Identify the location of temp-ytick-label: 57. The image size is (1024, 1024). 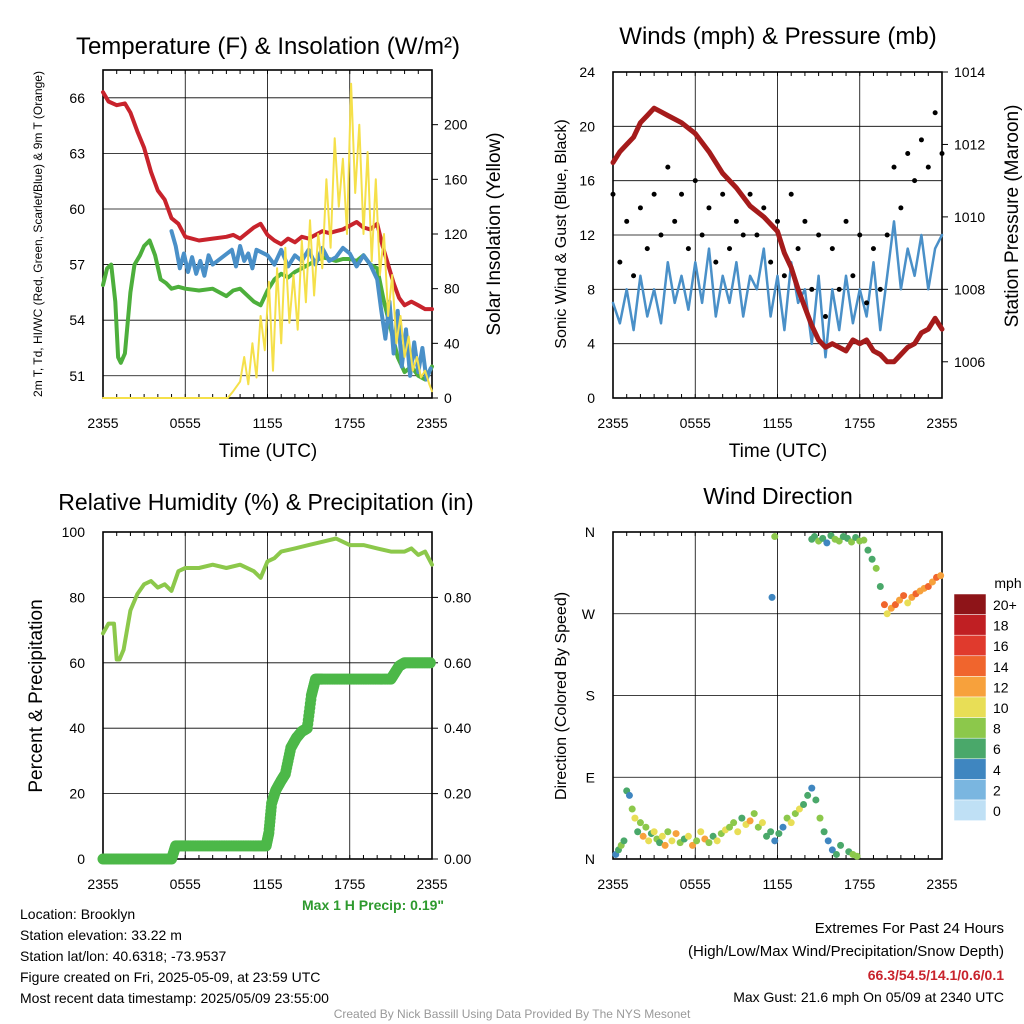
(77, 265).